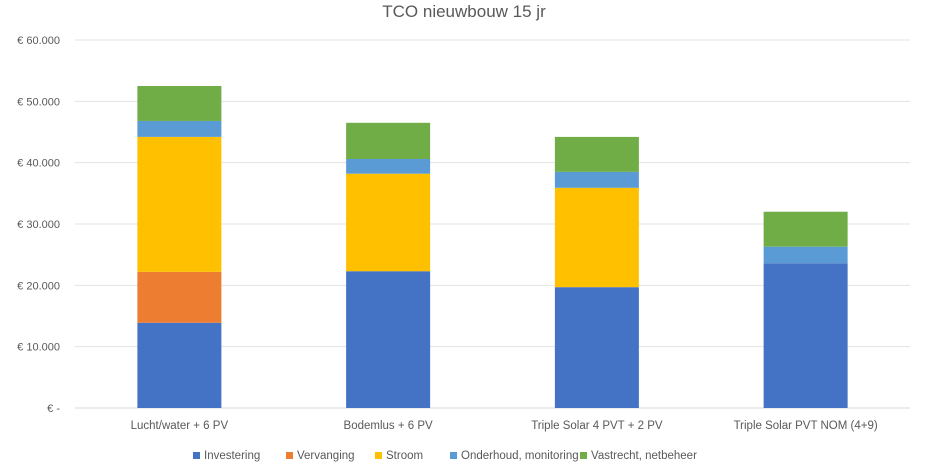 The height and width of the screenshot is (464, 928). What do you see at coordinates (53, 409) in the screenshot?
I see `y-tick-label: € -` at bounding box center [53, 409].